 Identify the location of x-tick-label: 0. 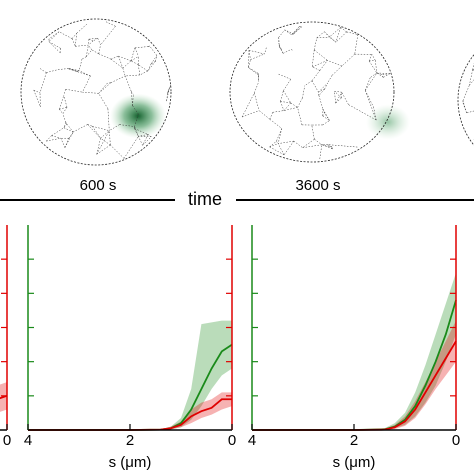
(232, 440).